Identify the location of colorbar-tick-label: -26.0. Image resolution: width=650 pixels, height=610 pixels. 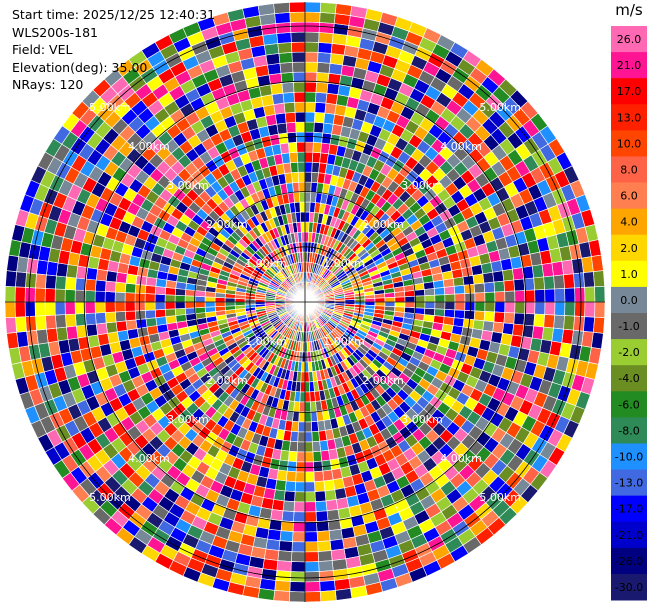
(629, 561).